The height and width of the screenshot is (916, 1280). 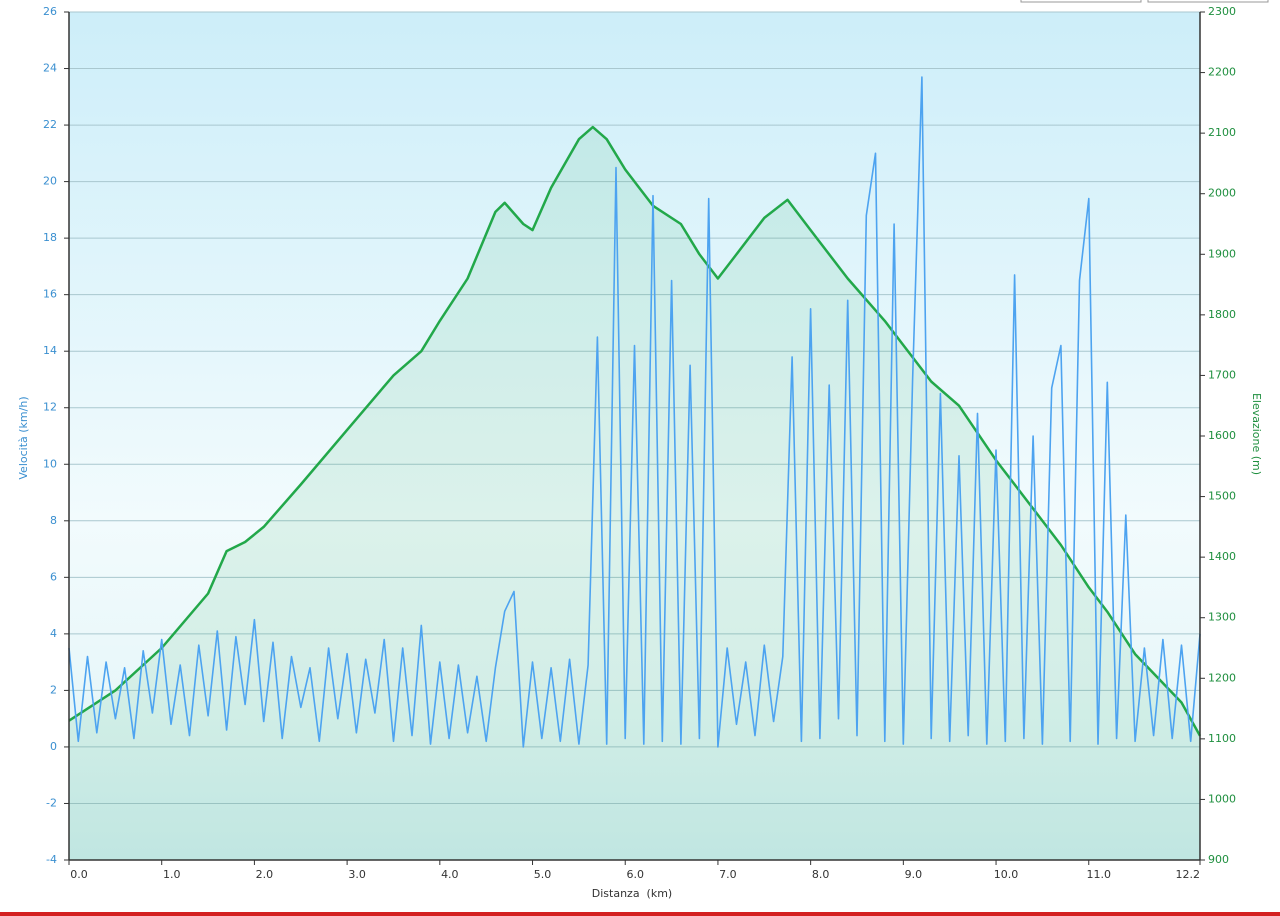 I want to click on y-tick-label: 18, so click(x=50, y=237).